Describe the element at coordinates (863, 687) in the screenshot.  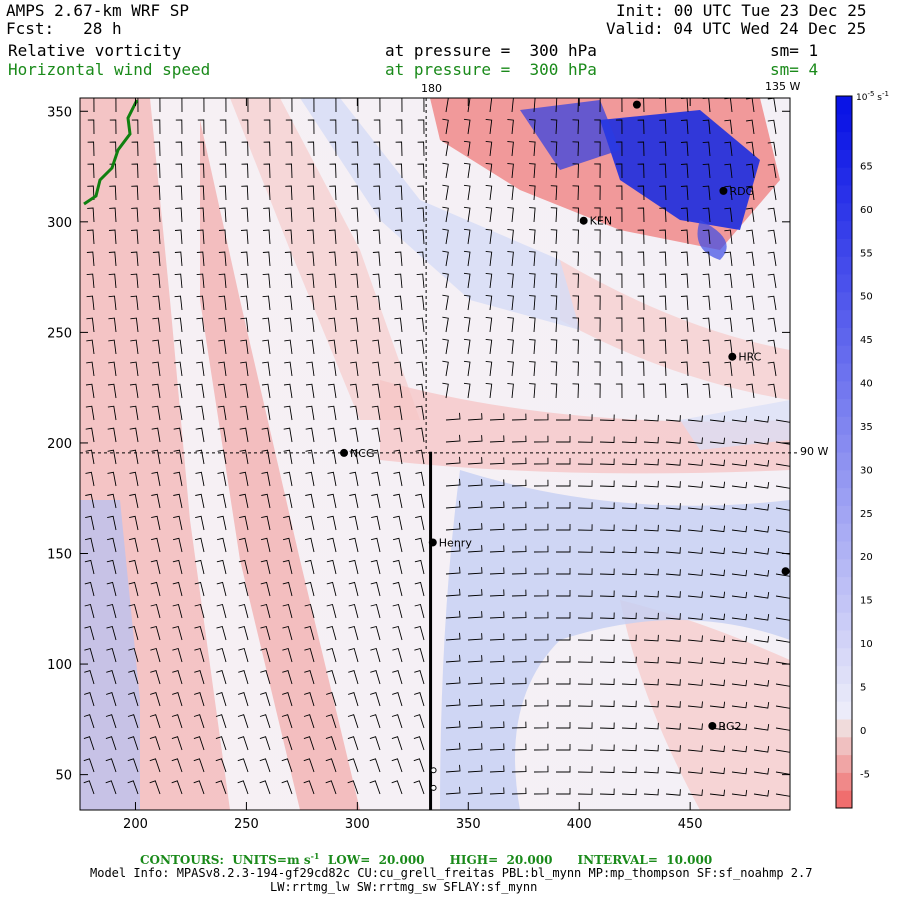
I see `colorbar-tick-label: 5` at that location.